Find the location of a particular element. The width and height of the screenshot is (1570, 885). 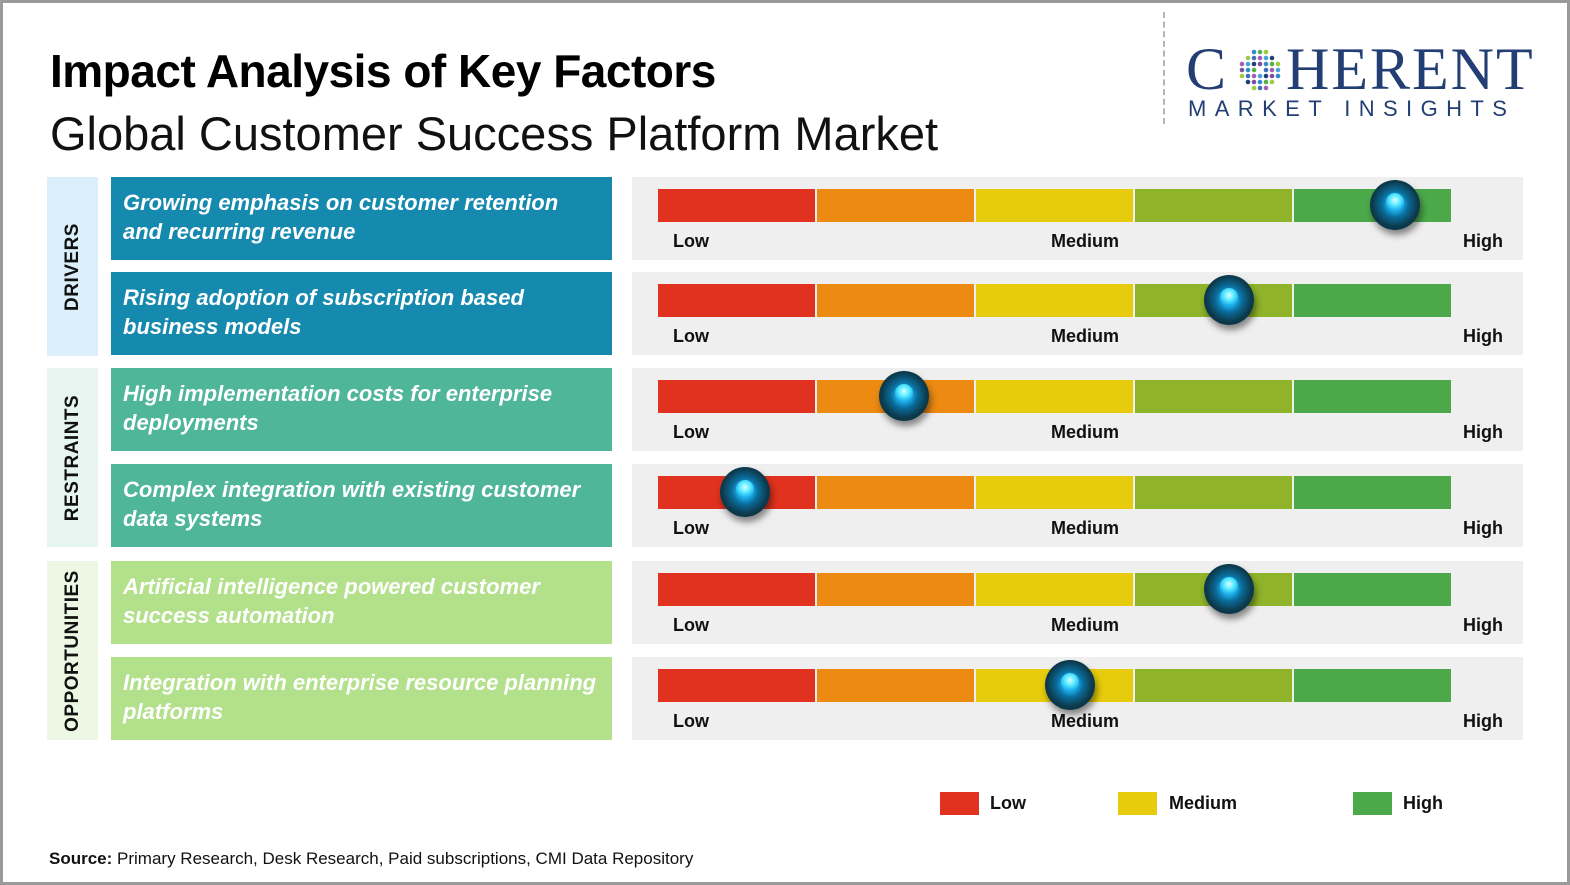

legend-label-low: Low is located at coordinates (1008, 803).